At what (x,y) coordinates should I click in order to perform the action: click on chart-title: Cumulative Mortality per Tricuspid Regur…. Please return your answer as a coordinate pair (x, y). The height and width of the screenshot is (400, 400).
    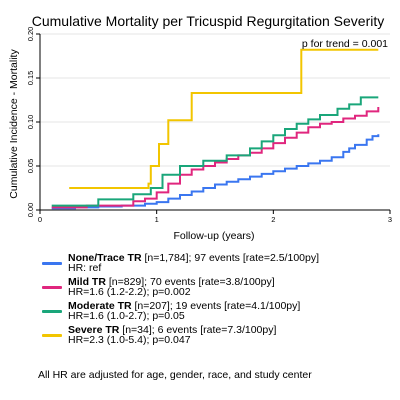
    Looking at the image, I should click on (208, 21).